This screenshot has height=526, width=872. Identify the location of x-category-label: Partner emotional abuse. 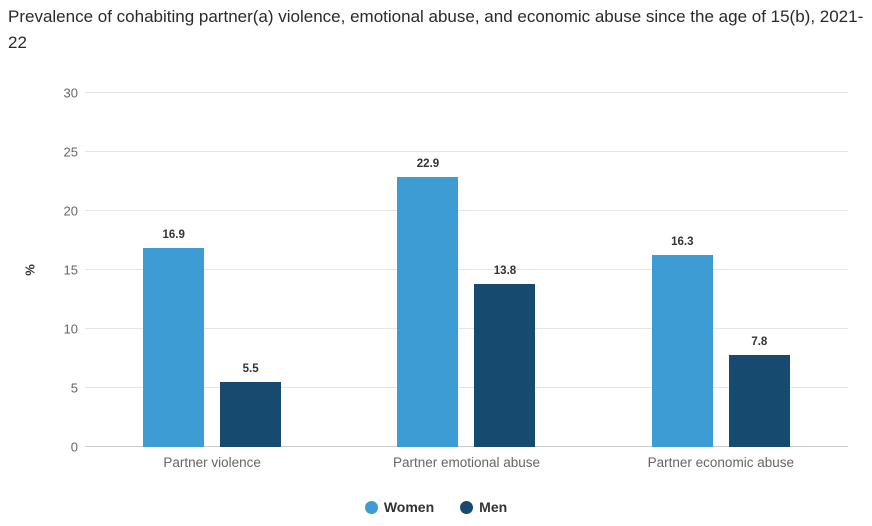
(466, 462).